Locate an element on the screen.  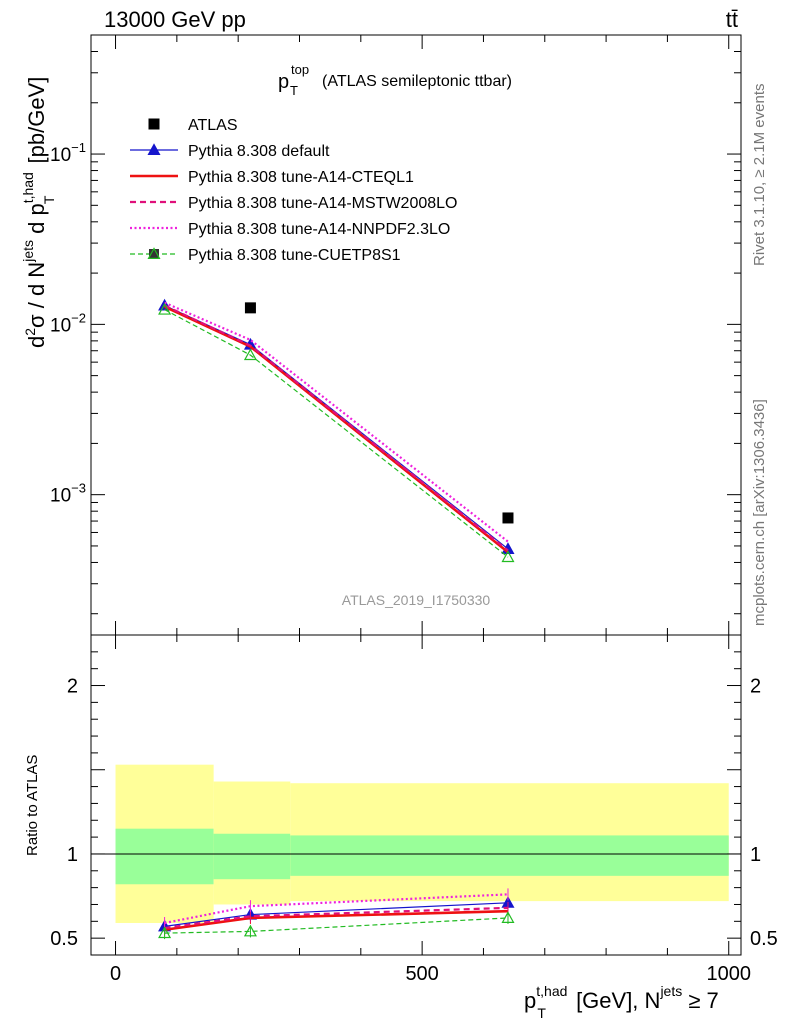
rivet-version-label: Rivet 3.1.10, ≥ 2.1M events is located at coordinates (759, 175).